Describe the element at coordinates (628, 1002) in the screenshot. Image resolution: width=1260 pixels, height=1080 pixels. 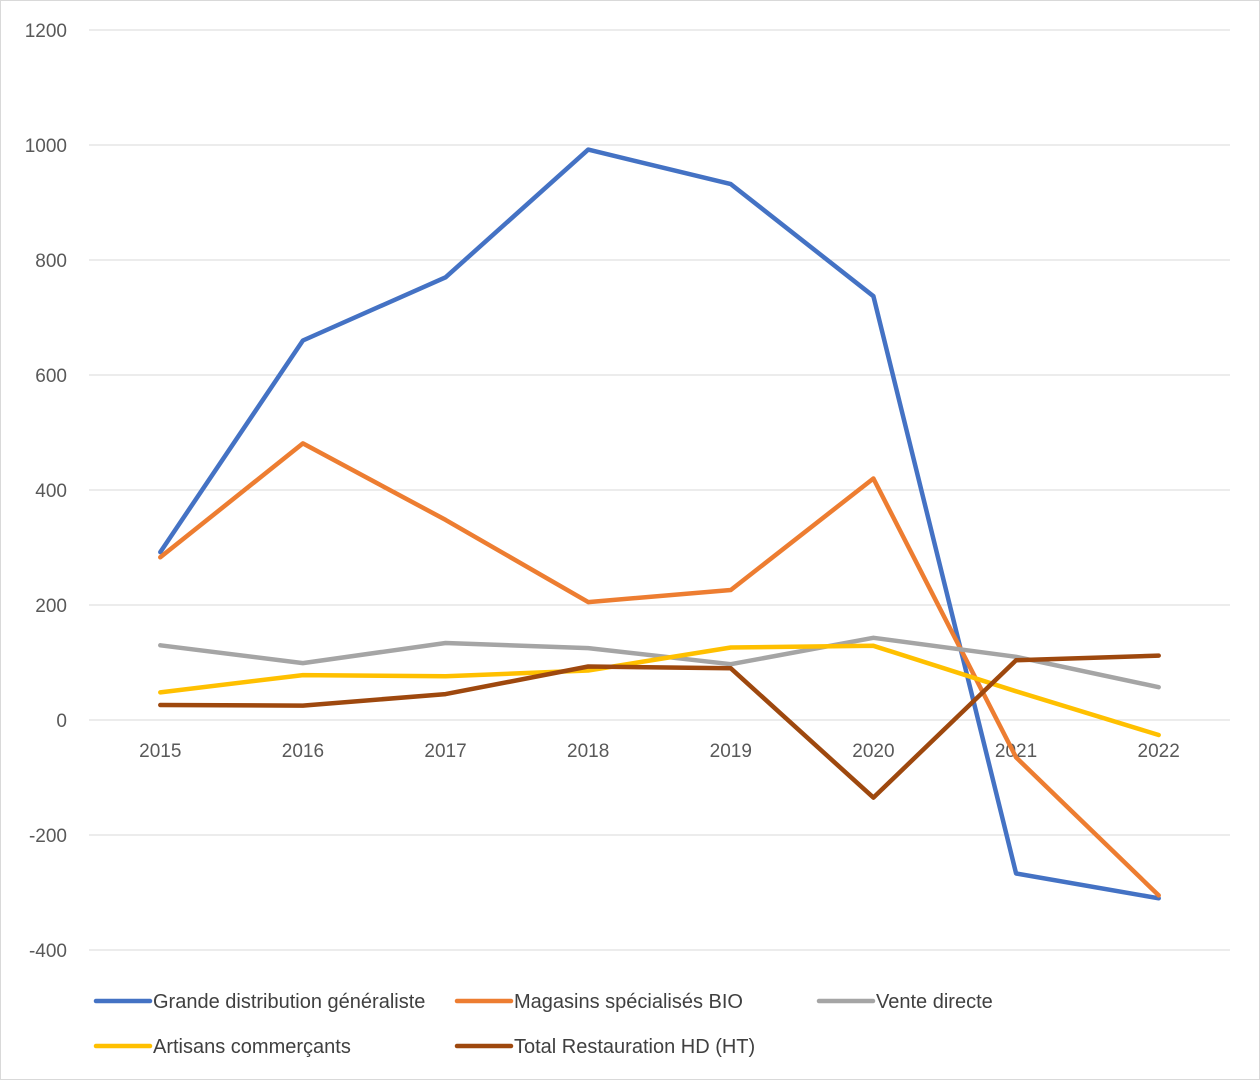
I see `legend-label: Magasins spécialisés BIO` at that location.